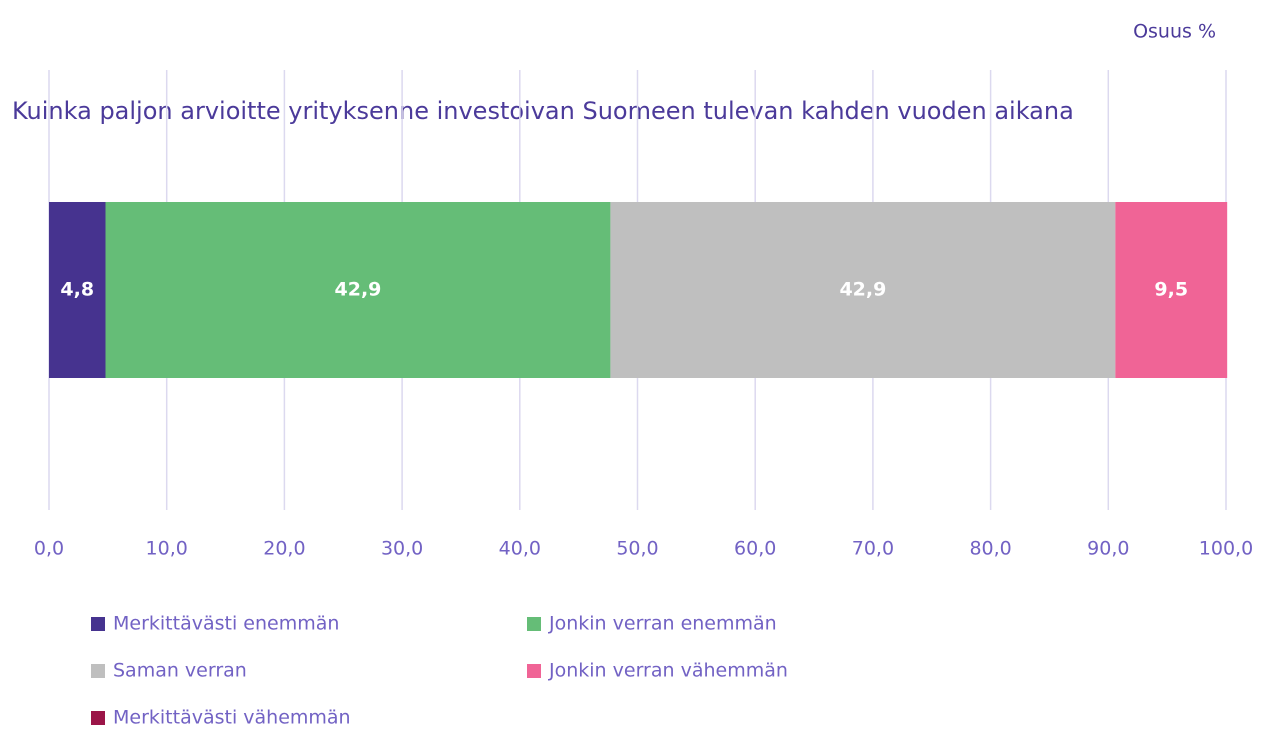 Image resolution: width=1261 pixels, height=732 pixels. I want to click on value-label: 9,5, so click(1171, 290).